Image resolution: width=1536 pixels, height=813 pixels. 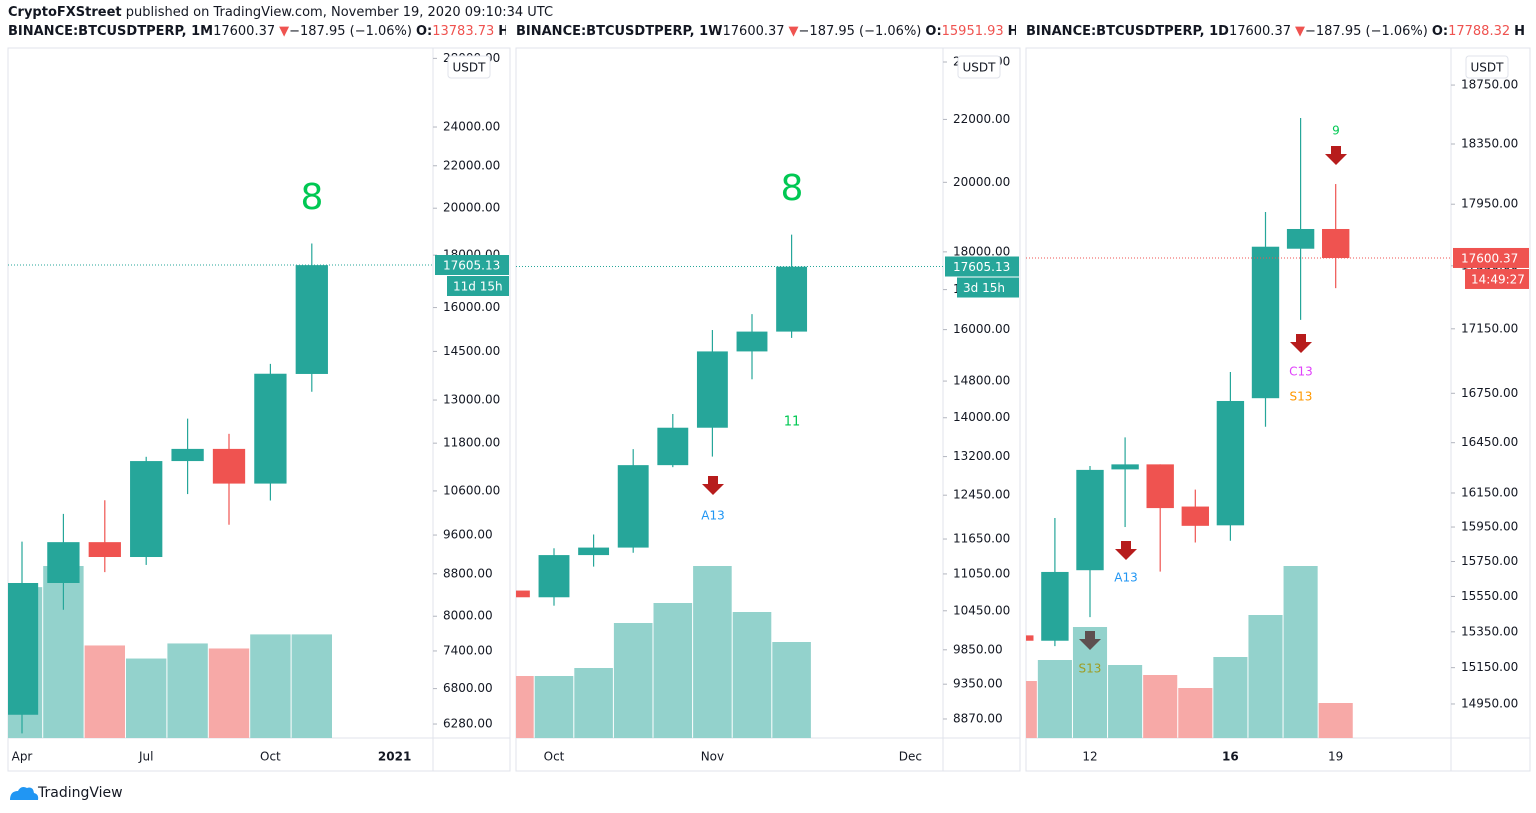 What do you see at coordinates (1127, 31) in the screenshot?
I see `symbol: BINANCE:BTCUSDTPERP, 1D` at bounding box center [1127, 31].